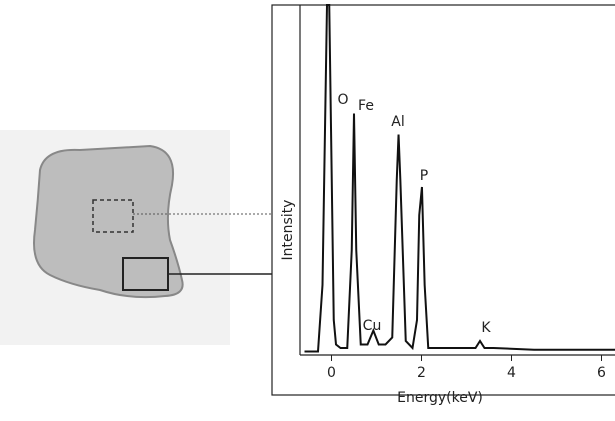 This screenshot has height=421, width=615. Describe the element at coordinates (331, 373) in the screenshot. I see `x-tick-label: 0` at that location.